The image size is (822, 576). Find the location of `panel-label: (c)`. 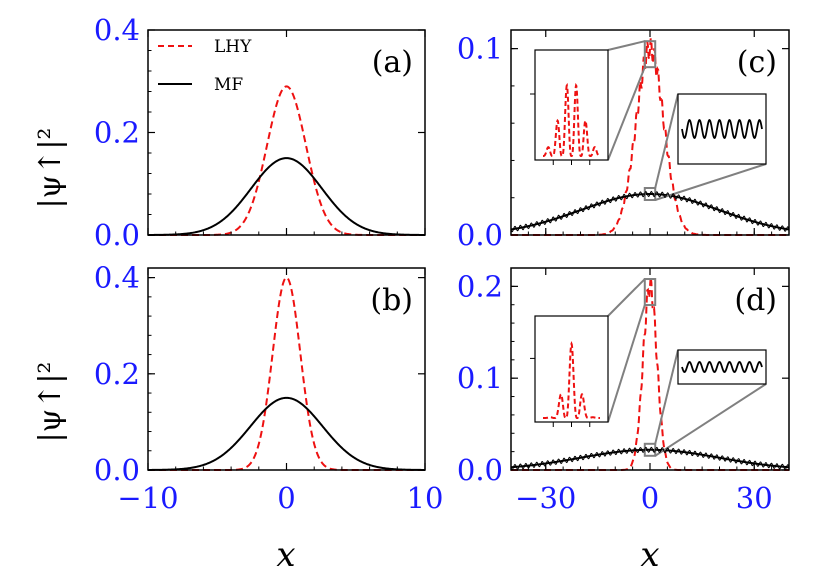

panel-label: (c) is located at coordinates (757, 62).